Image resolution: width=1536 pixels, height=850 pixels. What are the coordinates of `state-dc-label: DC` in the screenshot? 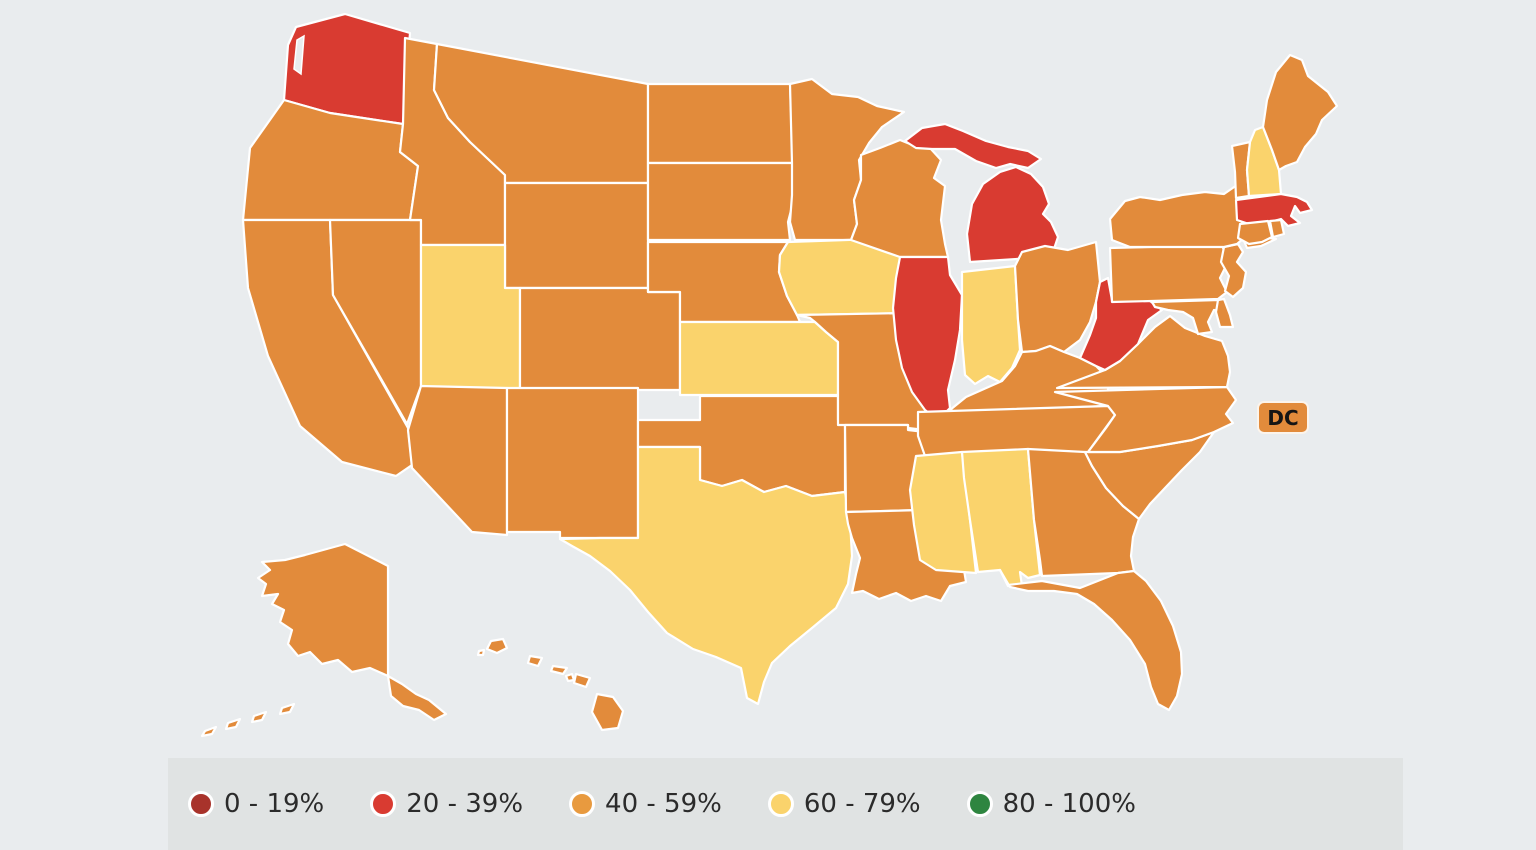 It's located at (1283, 417).